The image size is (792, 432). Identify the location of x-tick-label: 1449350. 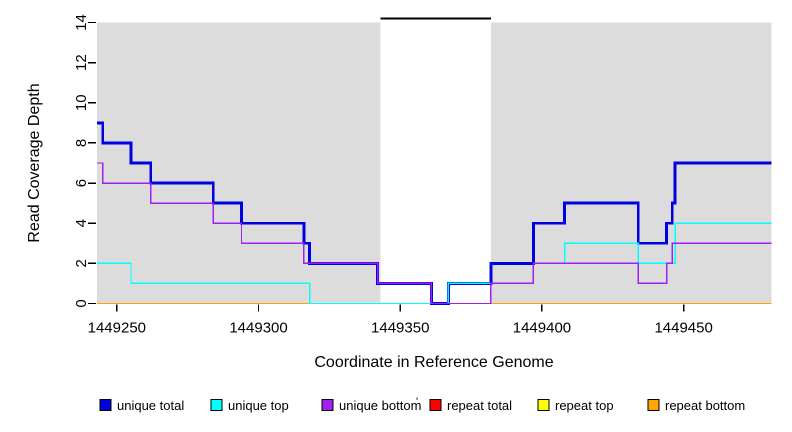
(400, 328).